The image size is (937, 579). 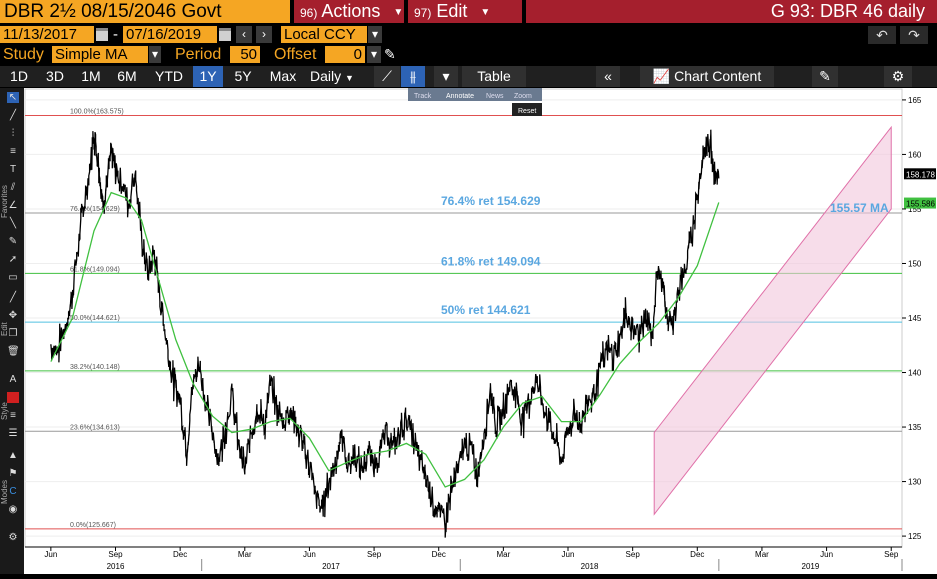 What do you see at coordinates (116, 566) in the screenshot?
I see `year-label: 2016` at bounding box center [116, 566].